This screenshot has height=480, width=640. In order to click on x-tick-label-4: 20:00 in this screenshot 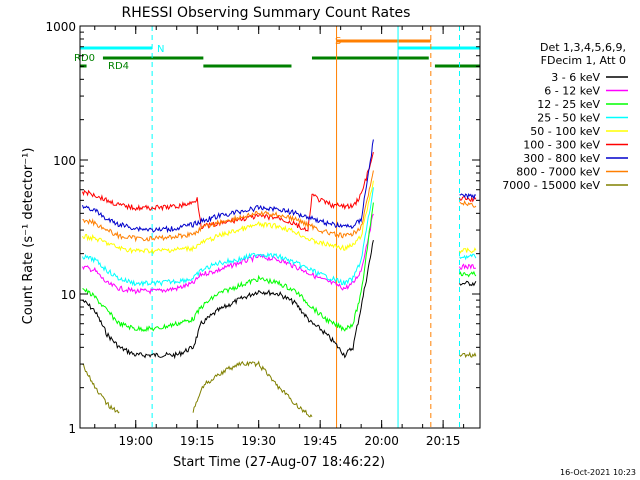, I will do `click(381, 441)`.